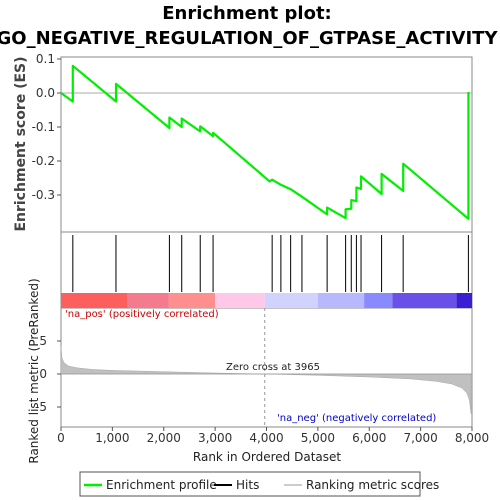  I want to click on x-tick-label: 3,000, so click(215, 438).